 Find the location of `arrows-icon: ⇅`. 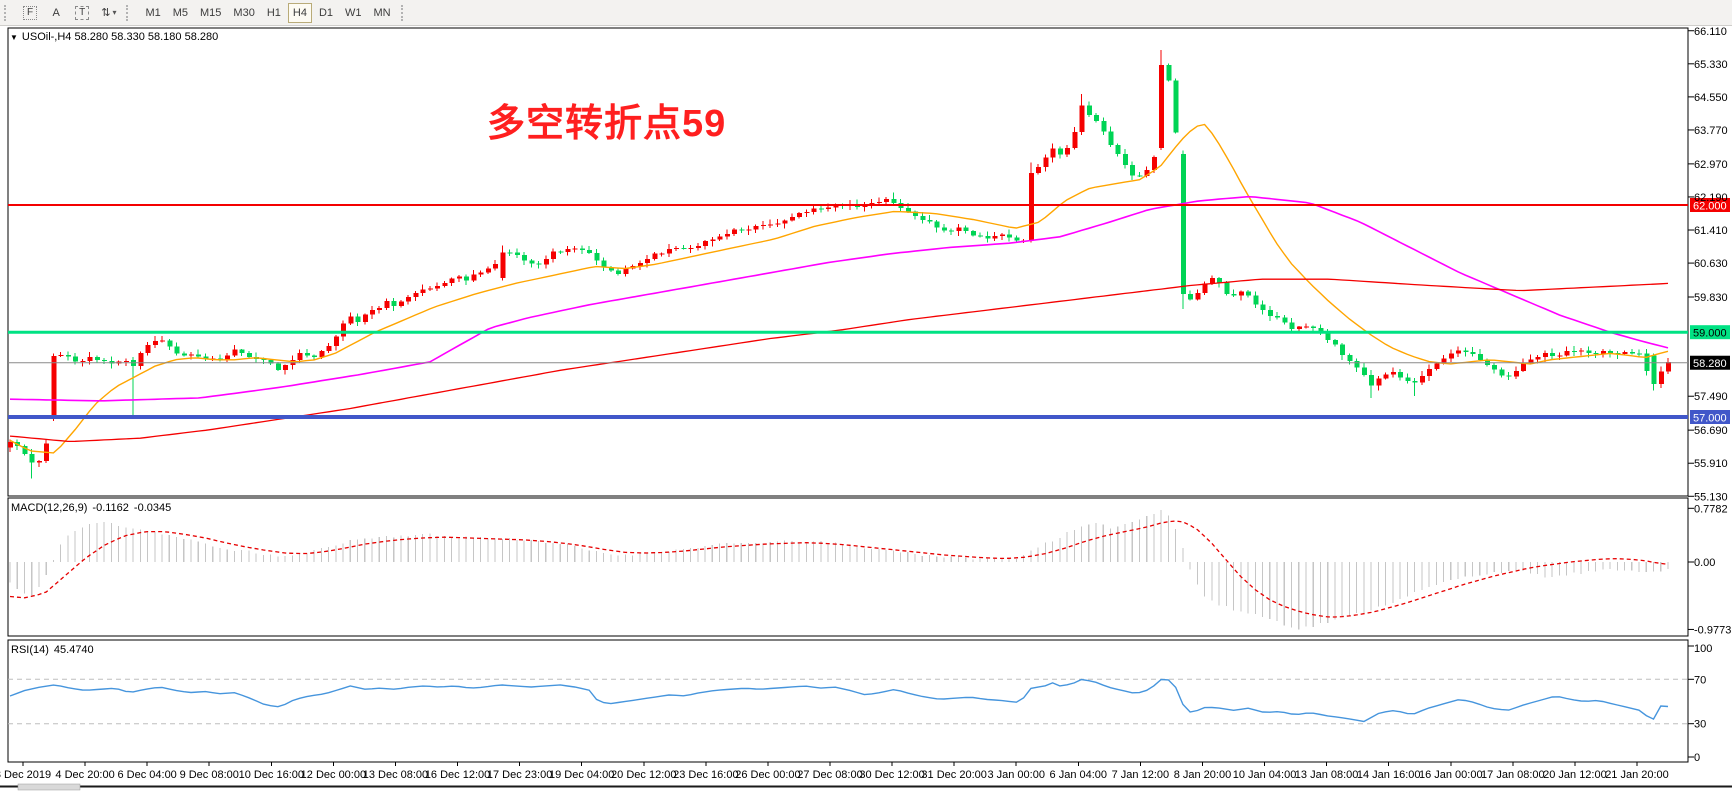

arrows-icon: ⇅ is located at coordinates (106, 13).